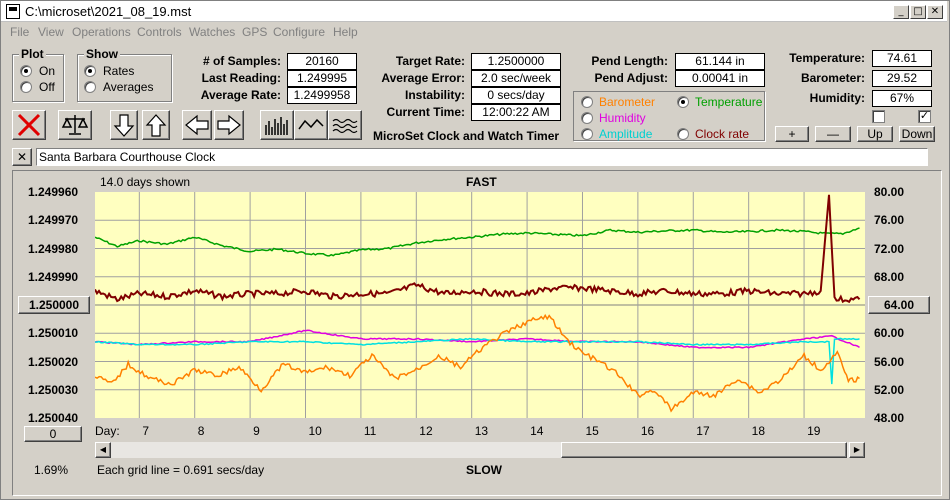 Image resolution: width=950 pixels, height=500 pixels. Describe the element at coordinates (683, 102) in the screenshot. I see `temperature-radio` at that location.